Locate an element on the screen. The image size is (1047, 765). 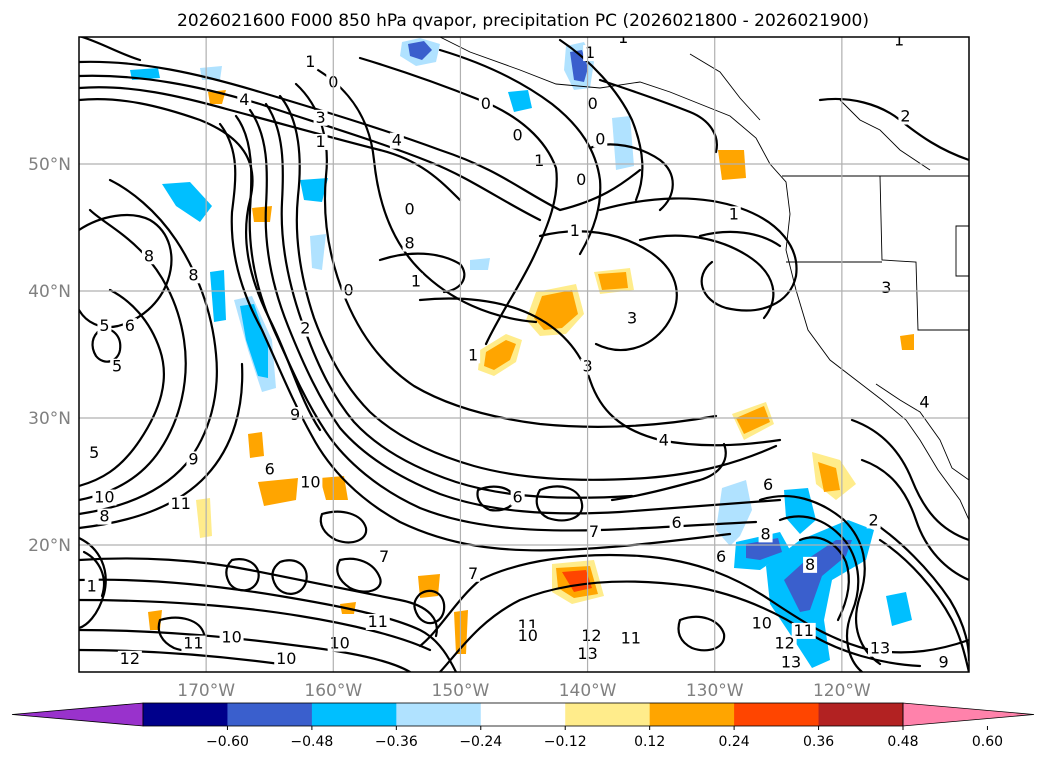
contour-label: 4 is located at coordinates (664, 439).